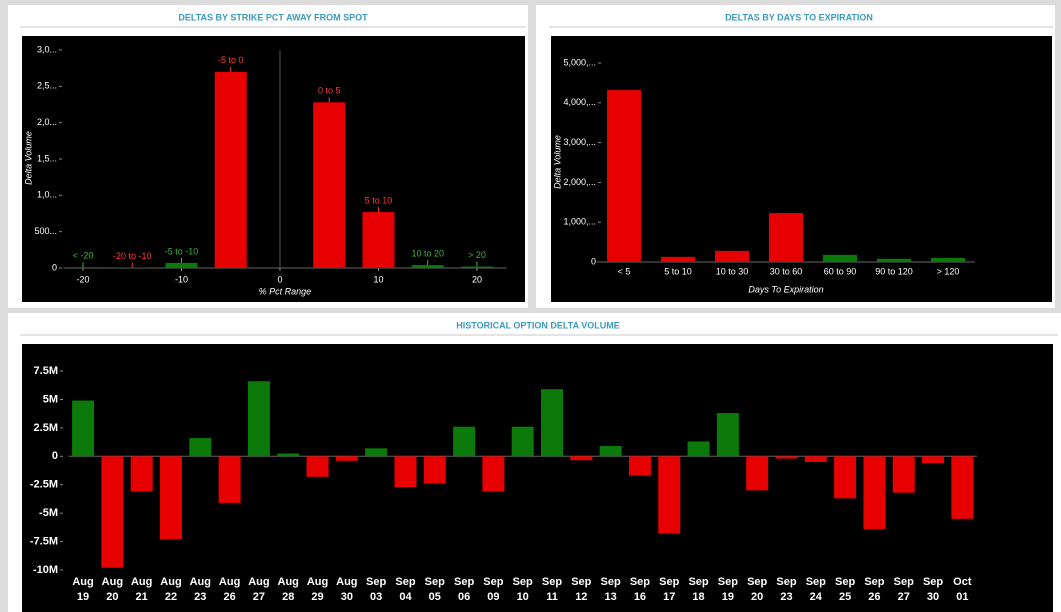  I want to click on label-line: 21, so click(142, 597).